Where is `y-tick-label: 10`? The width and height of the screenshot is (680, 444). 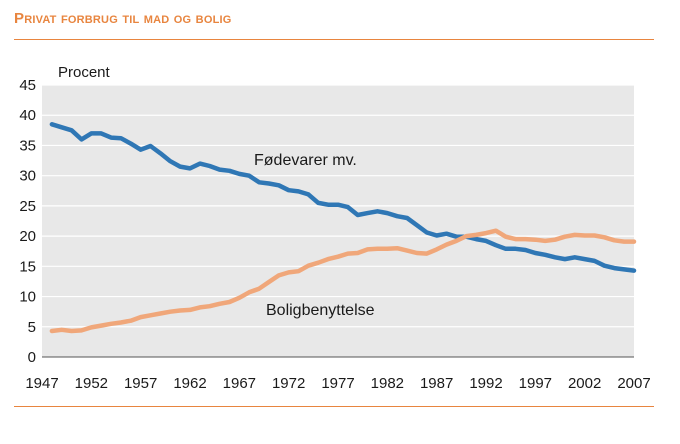 y-tick-label: 10 is located at coordinates (27, 297).